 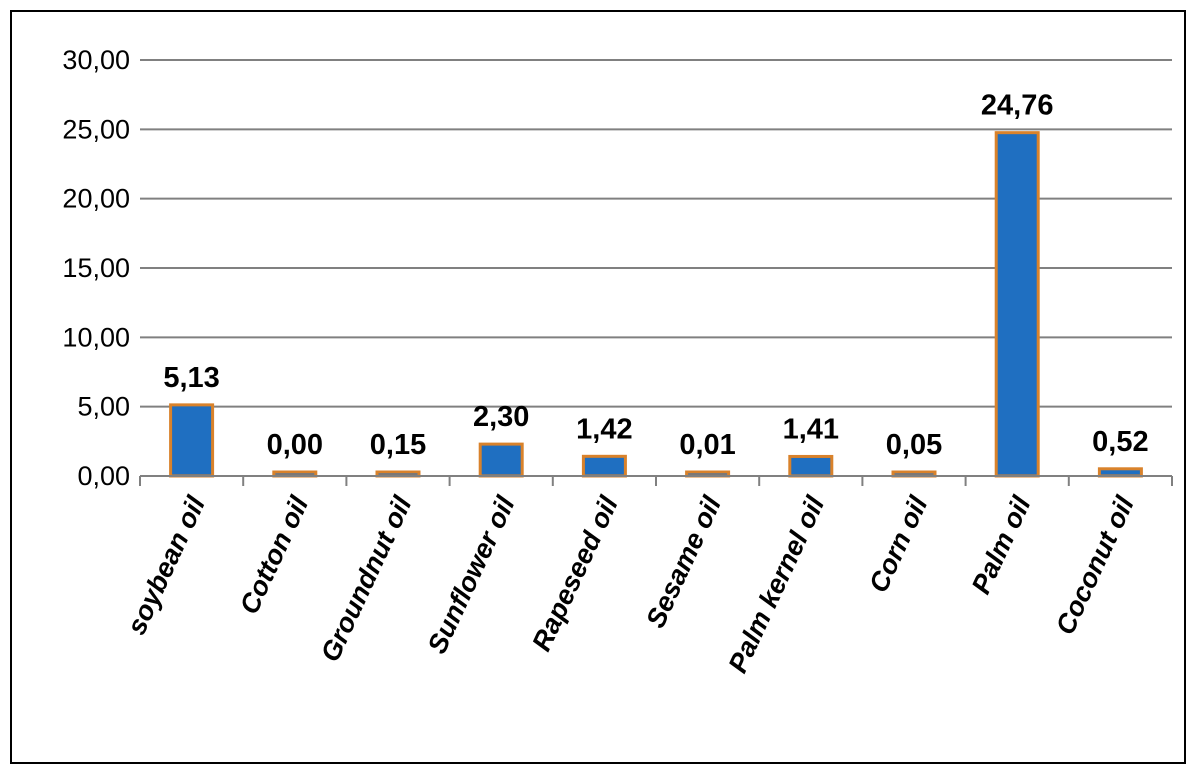 What do you see at coordinates (707, 445) in the screenshot?
I see `data-label: 0,01` at bounding box center [707, 445].